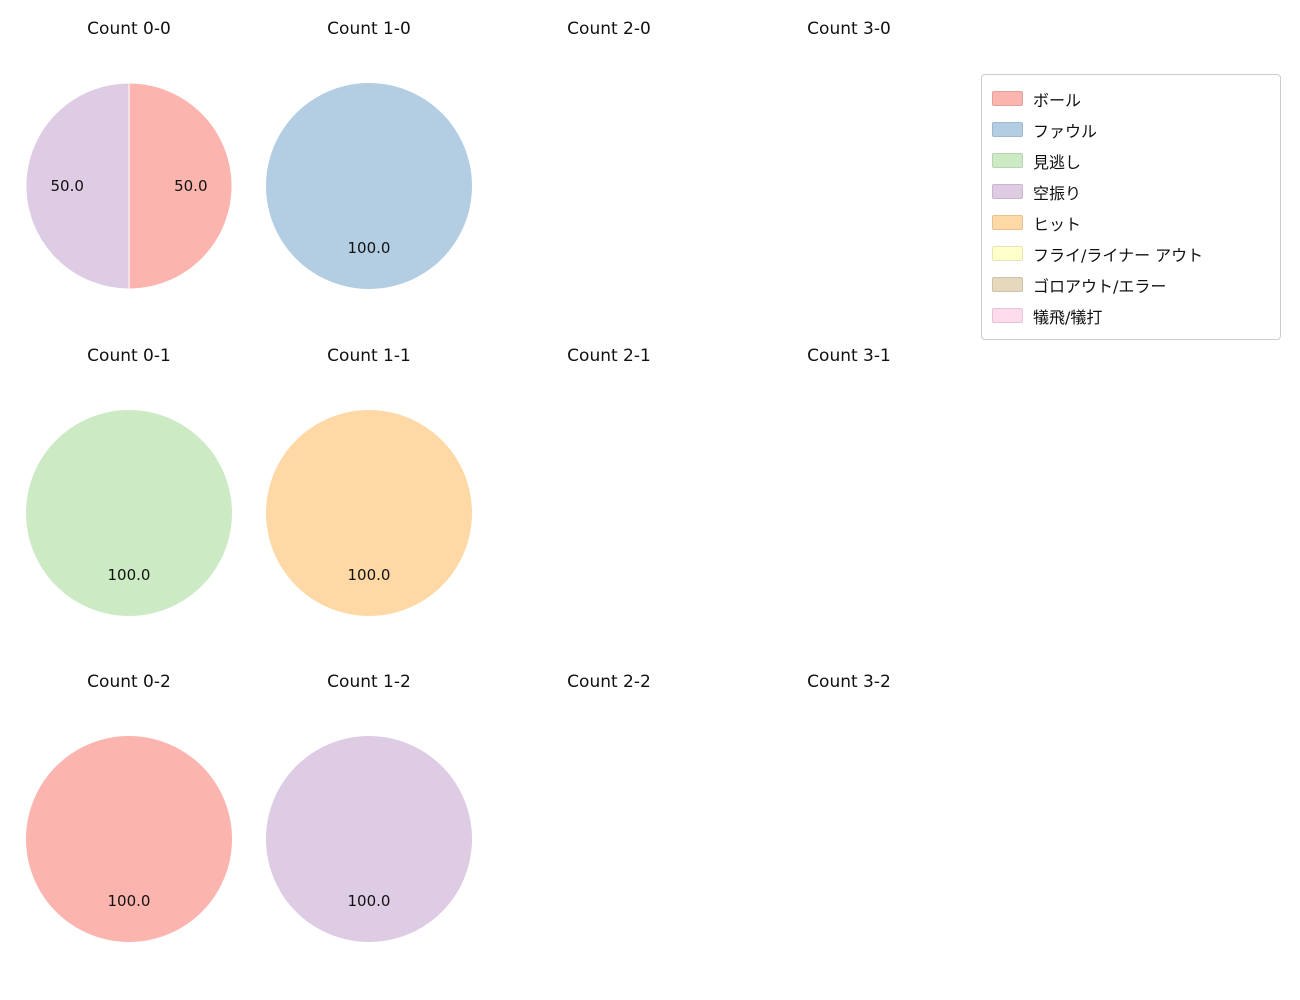 The image size is (1300, 1000). Describe the element at coordinates (1131, 222) in the screenshot. I see `legend-item: ヒット` at that location.